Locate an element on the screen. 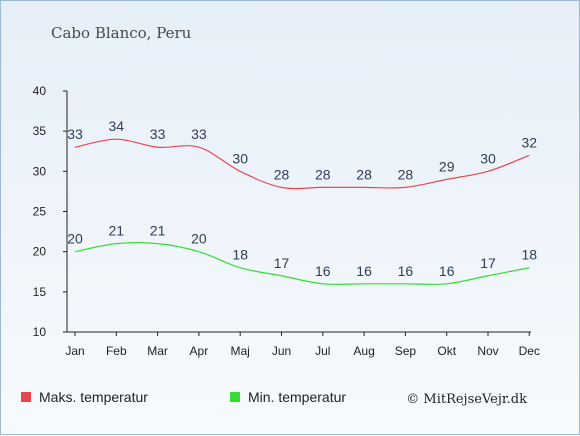  y-tick-label: 10 is located at coordinates (40, 332).